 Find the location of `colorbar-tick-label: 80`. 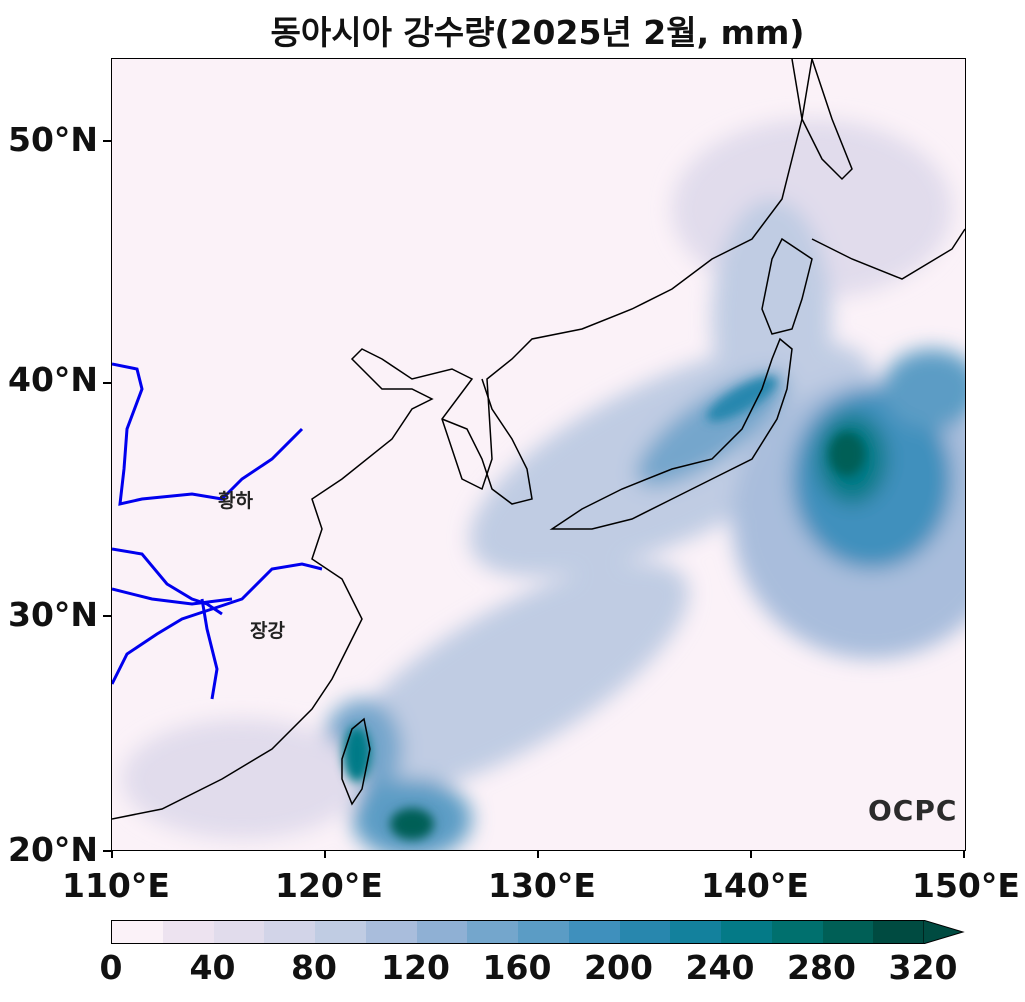

colorbar-tick-label: 80 is located at coordinates (314, 967).